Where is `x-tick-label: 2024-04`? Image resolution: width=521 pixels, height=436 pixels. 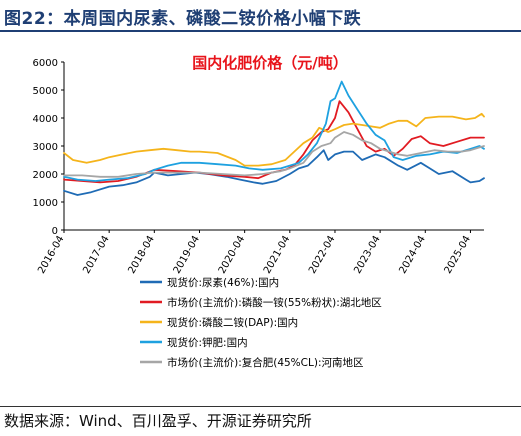
x-tick-label: 2024-04 is located at coordinates (412, 255).